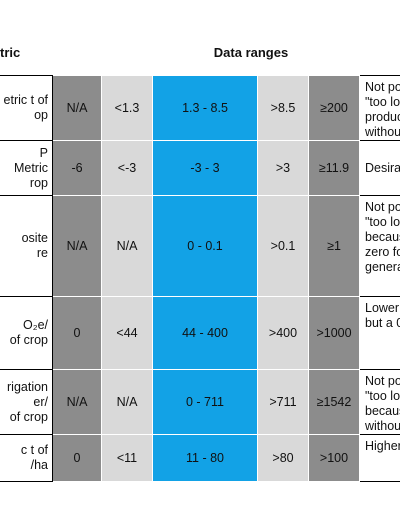 Image resolution: width=400 pixels, height=516 pixels. Describe the element at coordinates (26, 458) in the screenshot. I see `metric-cell: c t of/ha` at that location.